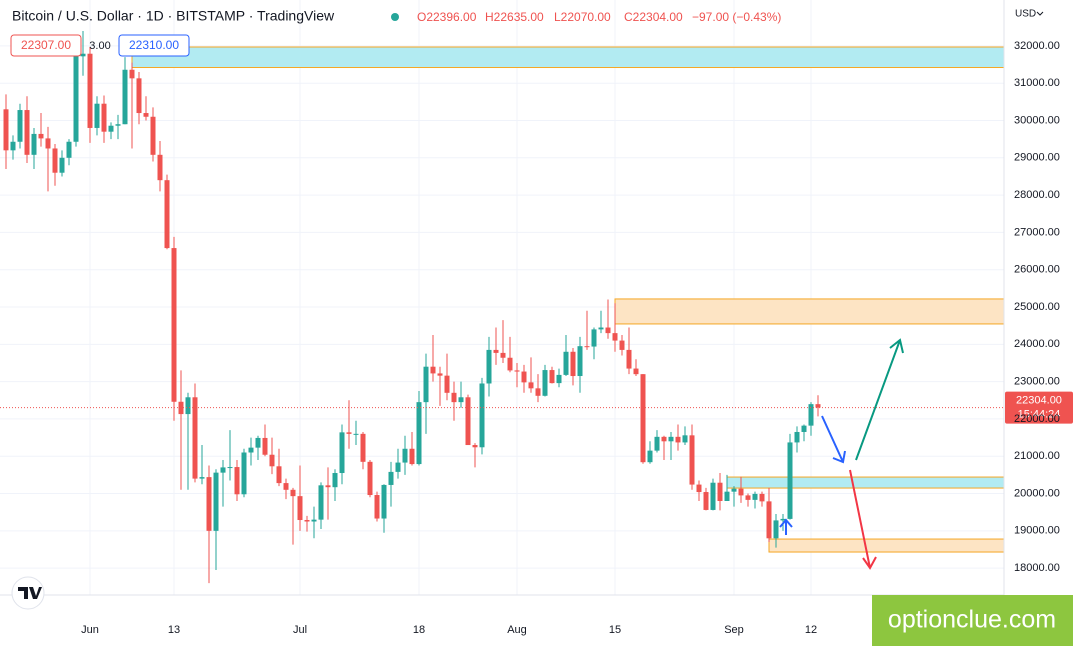 This screenshot has height=646, width=1073. I want to click on y-tick-label: 31000.00, so click(1037, 83).